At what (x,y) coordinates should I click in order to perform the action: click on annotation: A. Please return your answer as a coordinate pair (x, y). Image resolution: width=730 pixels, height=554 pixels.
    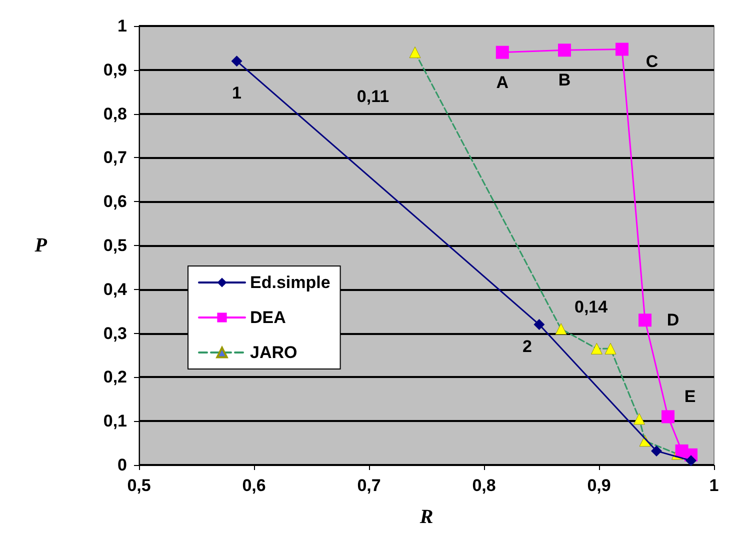
    Looking at the image, I should click on (502, 82).